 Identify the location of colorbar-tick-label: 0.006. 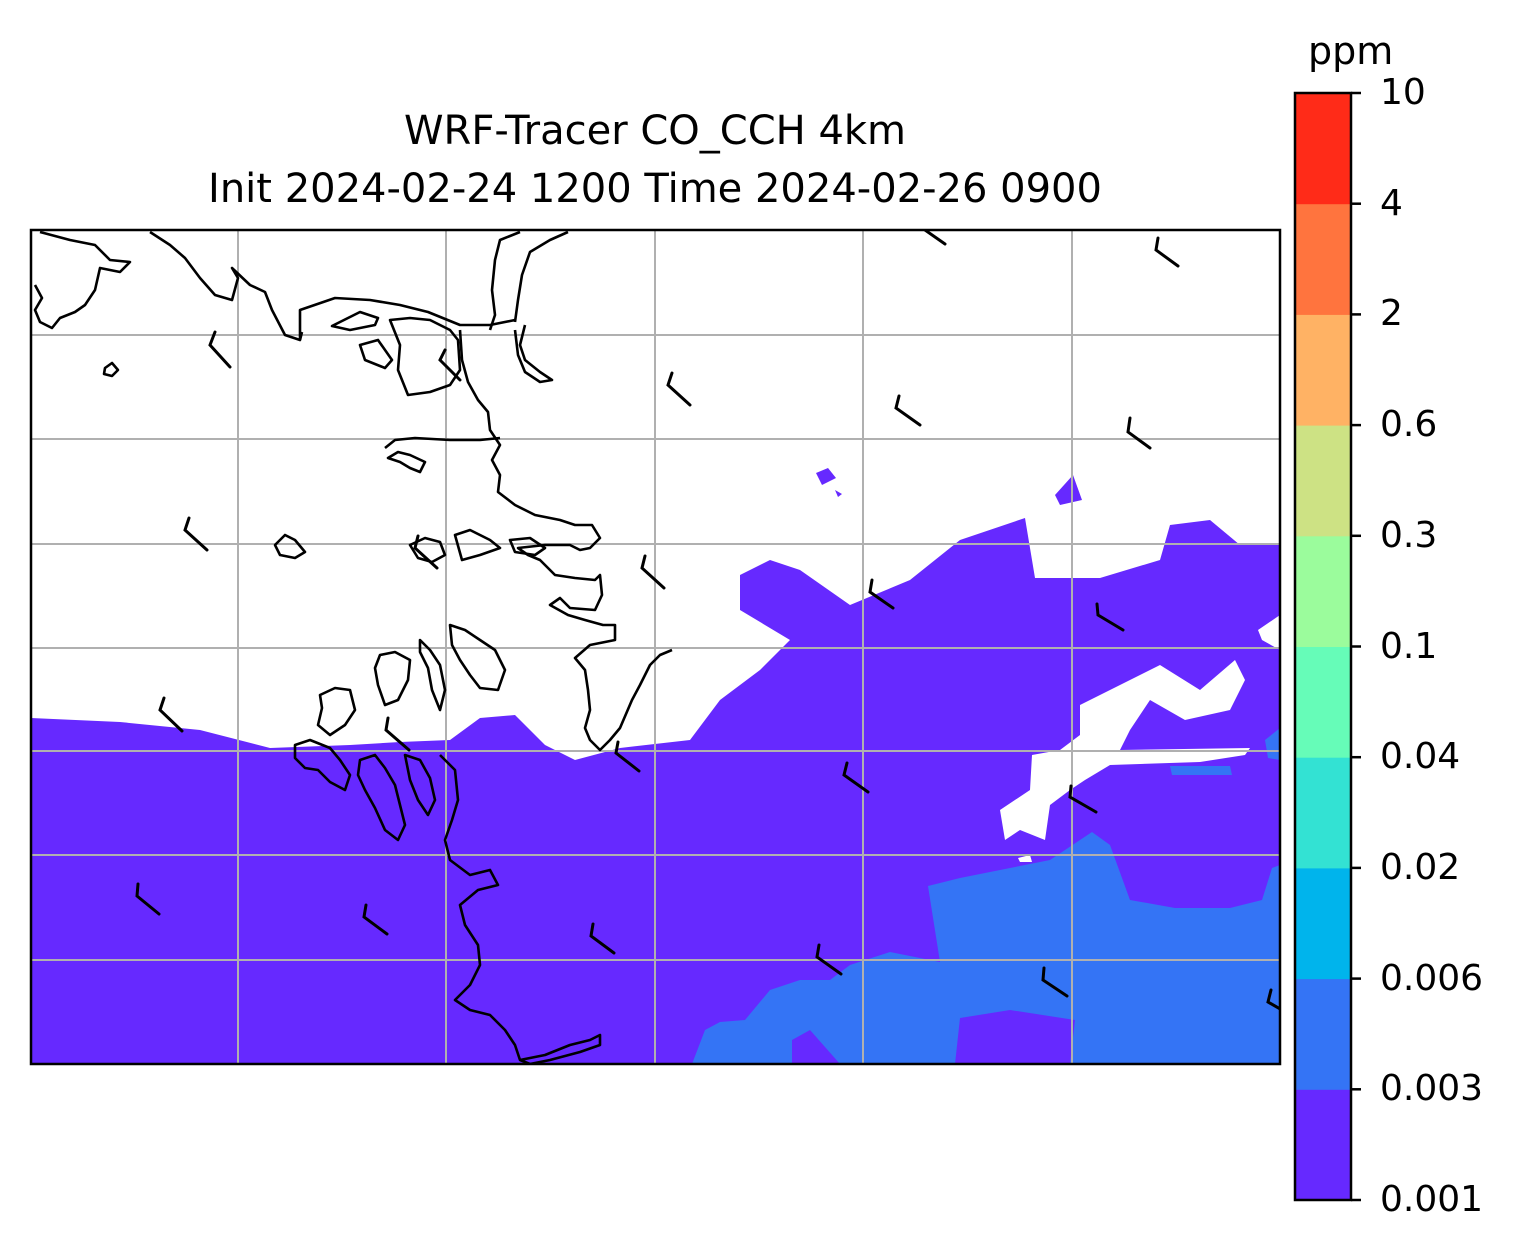
(1432, 978).